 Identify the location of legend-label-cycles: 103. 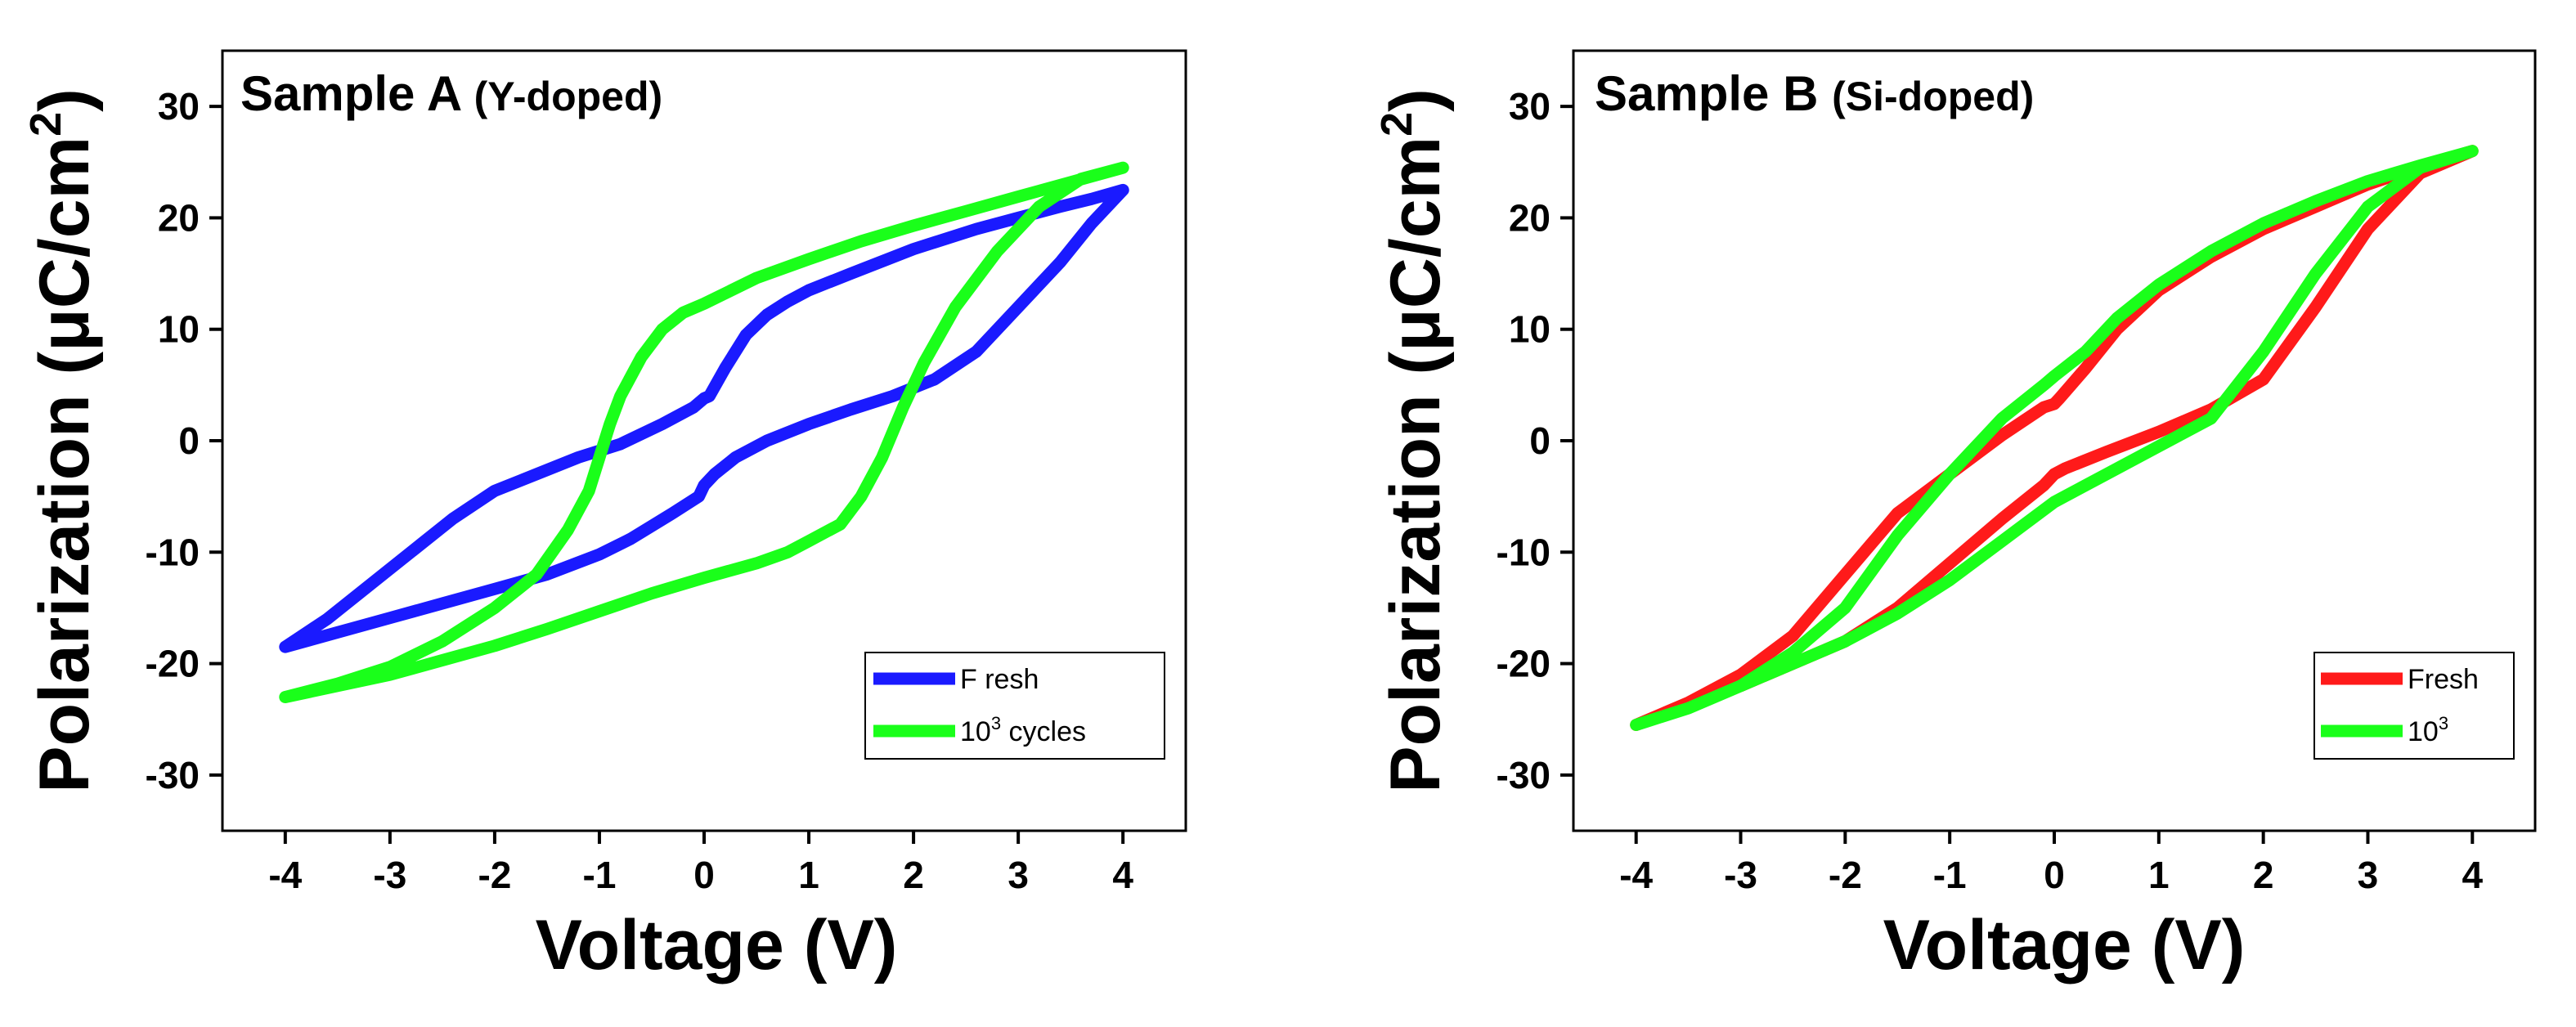
(2428, 730).